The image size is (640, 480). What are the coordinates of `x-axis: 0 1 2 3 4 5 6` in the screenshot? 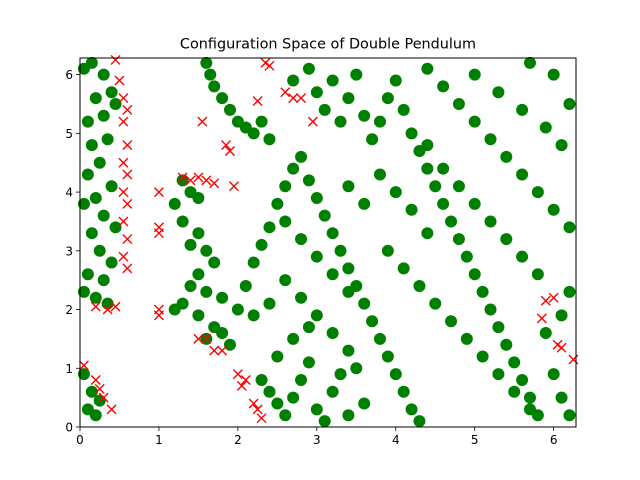 It's located at (316, 437).